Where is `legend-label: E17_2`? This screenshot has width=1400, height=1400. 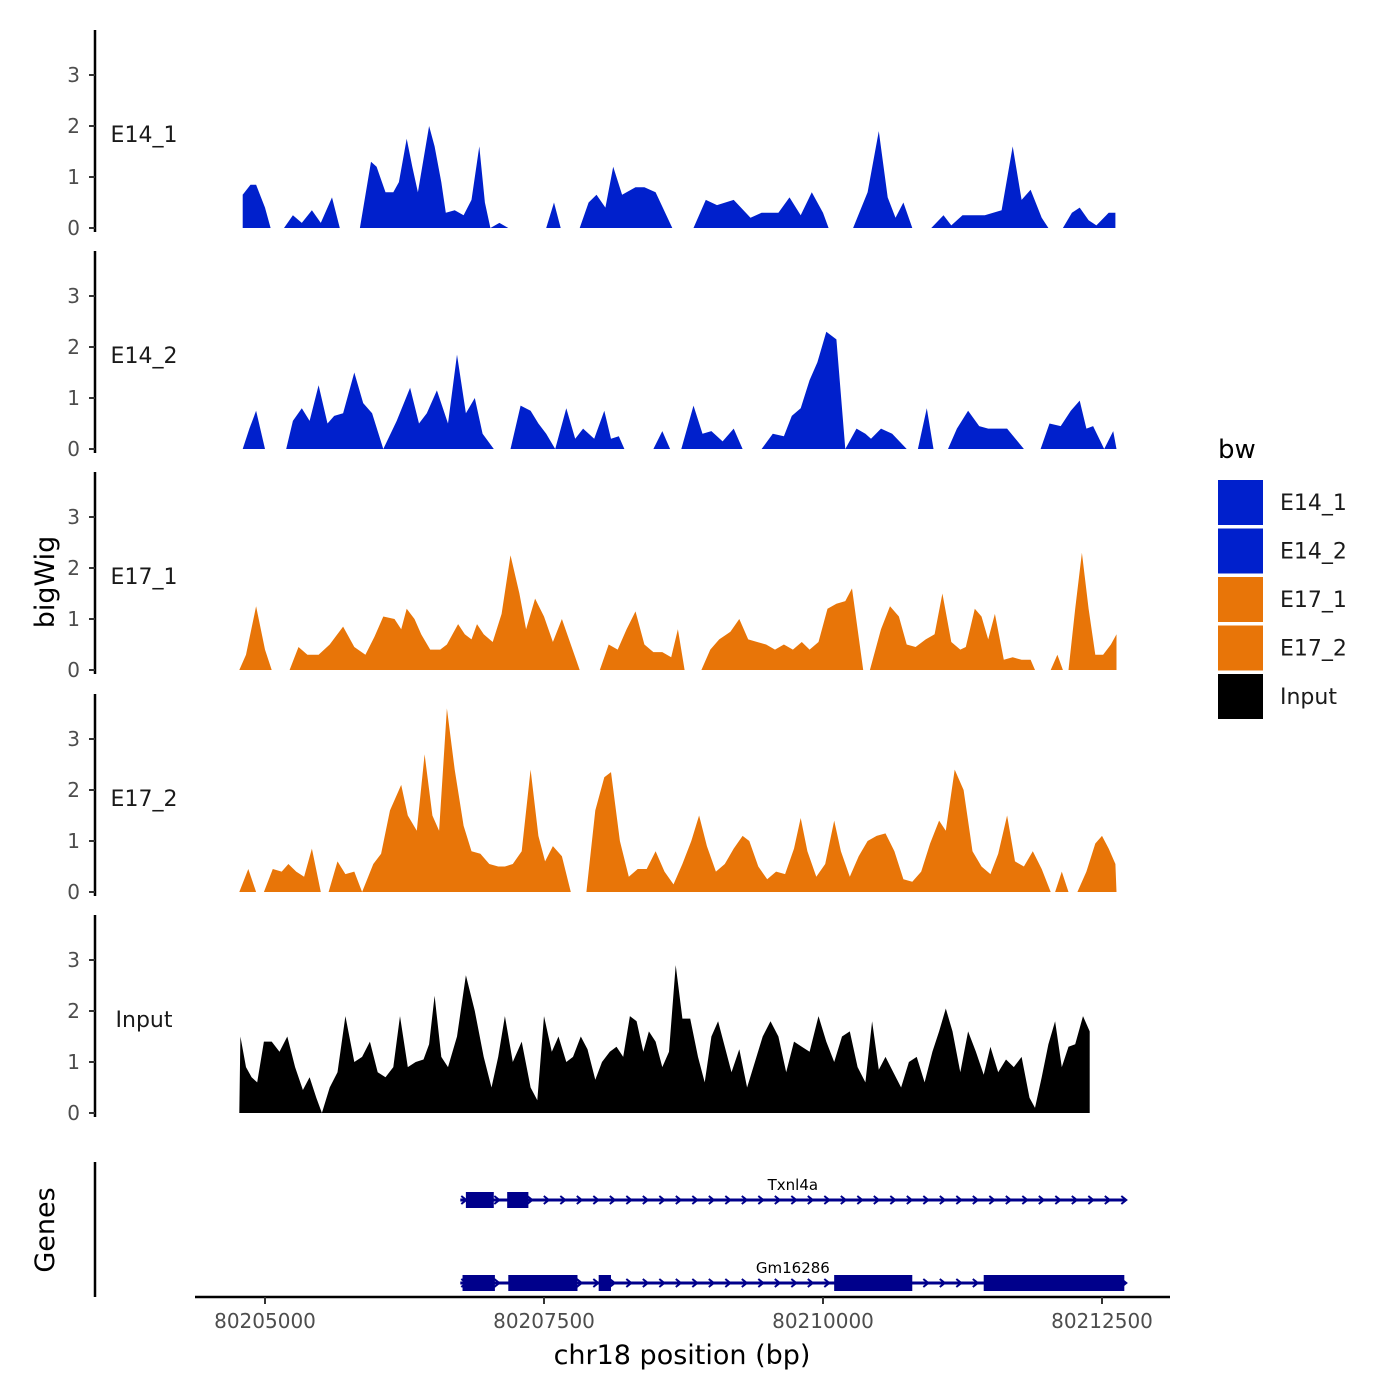 legend-label: E17_2 is located at coordinates (1313, 649).